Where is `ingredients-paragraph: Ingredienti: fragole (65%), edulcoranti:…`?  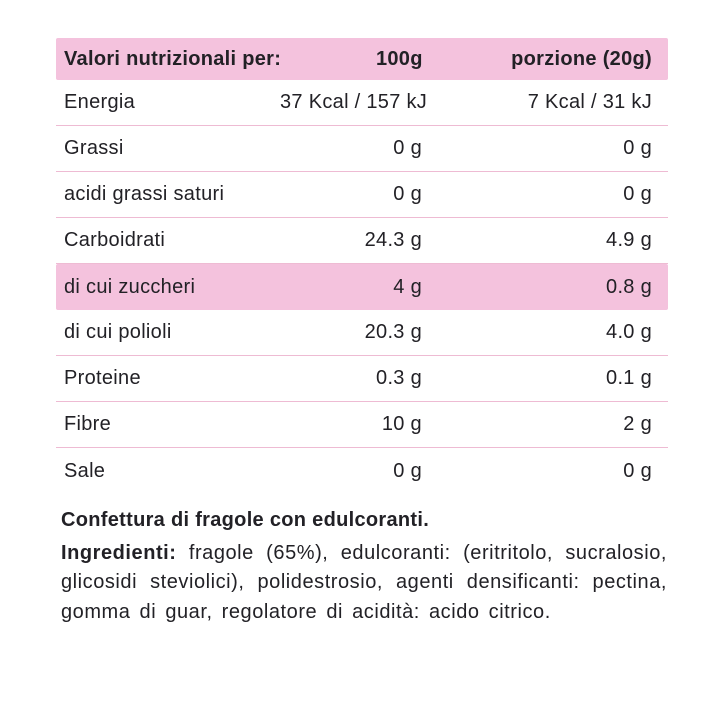
ingredients-paragraph: Ingredienti: fragole (65%), edulcoranti:… is located at coordinates (364, 583).